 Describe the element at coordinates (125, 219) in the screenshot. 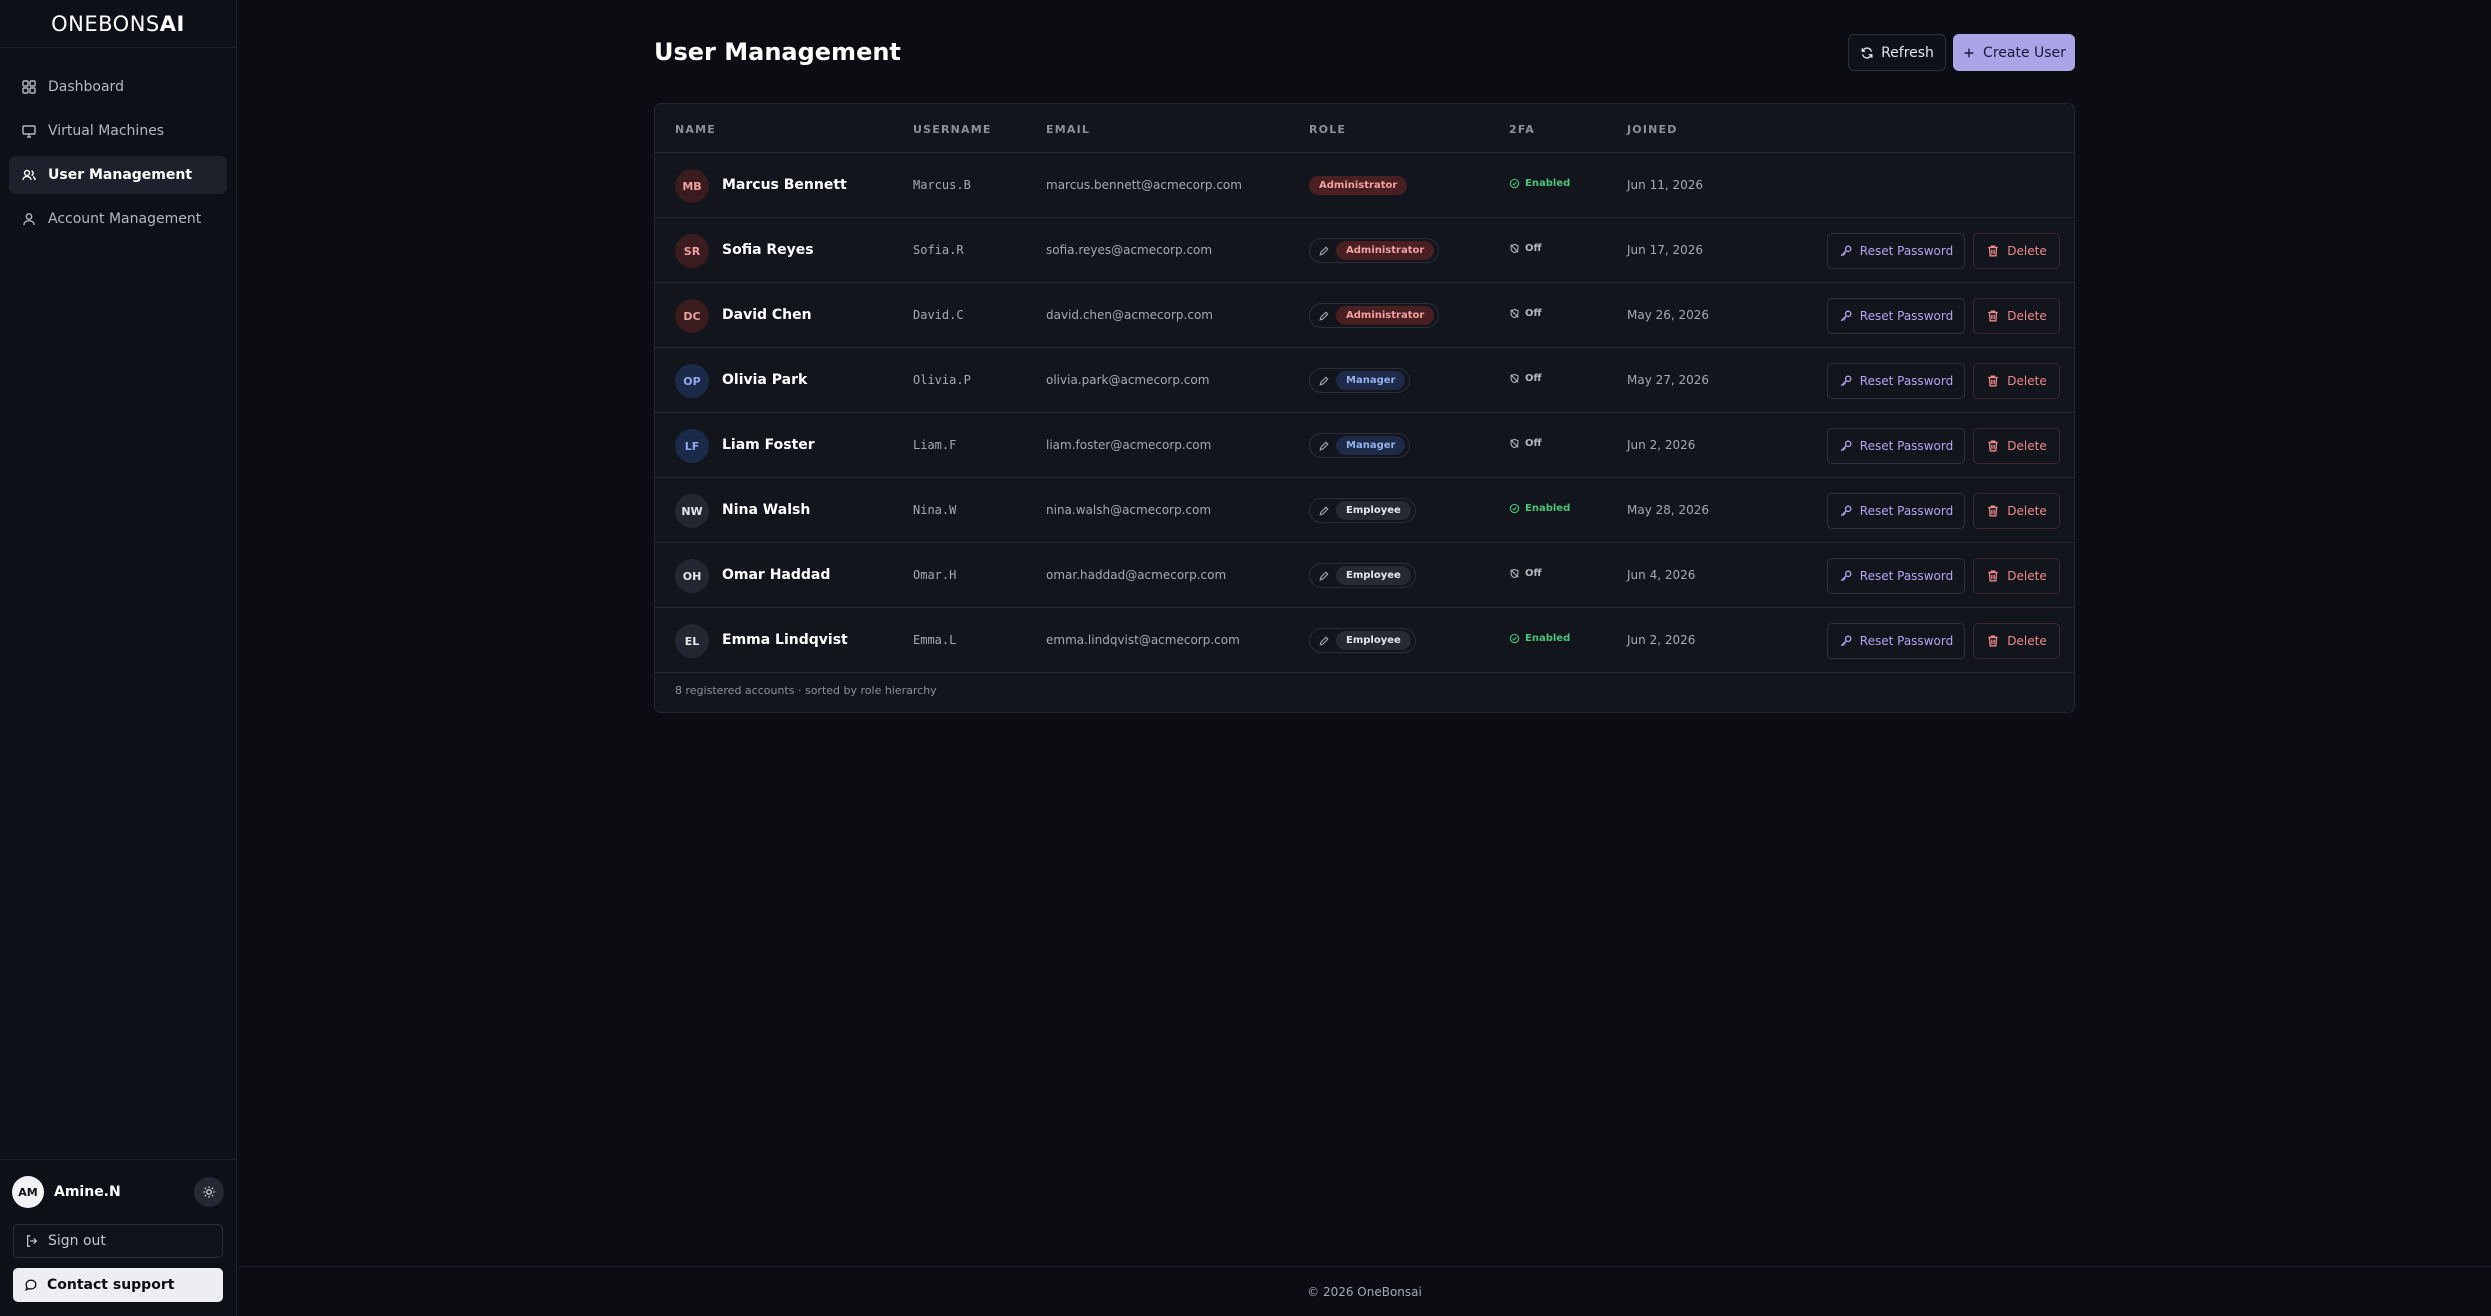

I see `sidebar-item-label: Account Management` at that location.